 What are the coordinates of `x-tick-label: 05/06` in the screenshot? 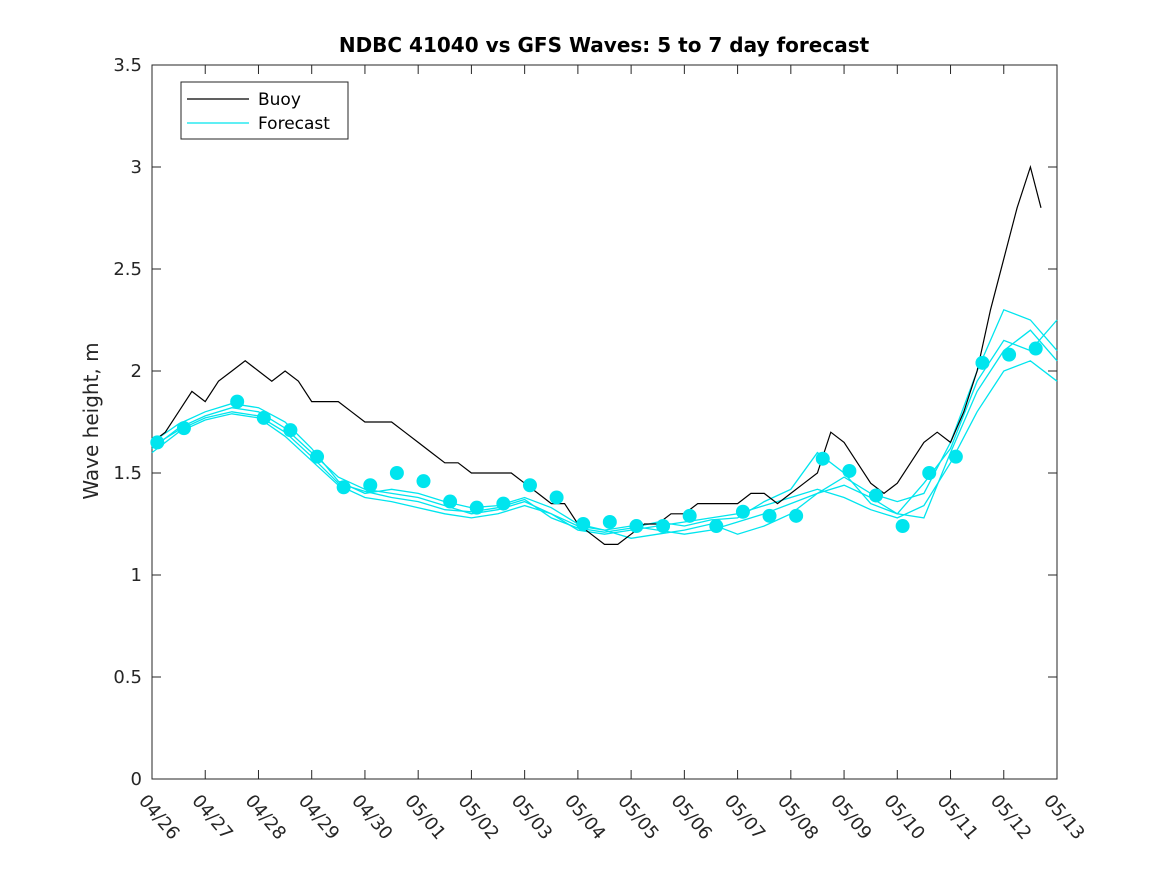 It's located at (691, 817).